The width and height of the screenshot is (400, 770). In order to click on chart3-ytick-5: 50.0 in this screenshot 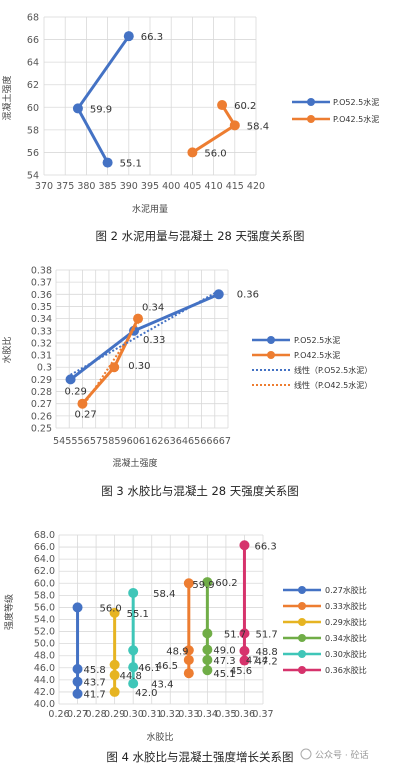, I will do `click(44, 644)`.